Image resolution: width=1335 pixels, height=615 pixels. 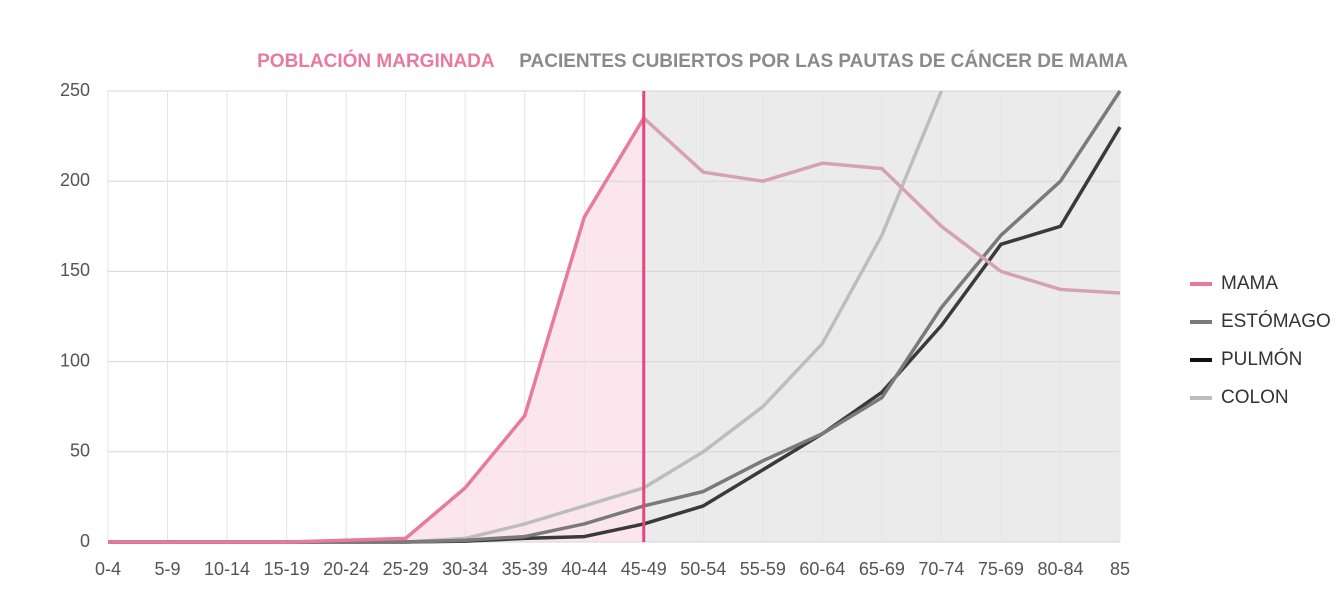 I want to click on x-tick-label: 0-4, so click(x=108, y=569).